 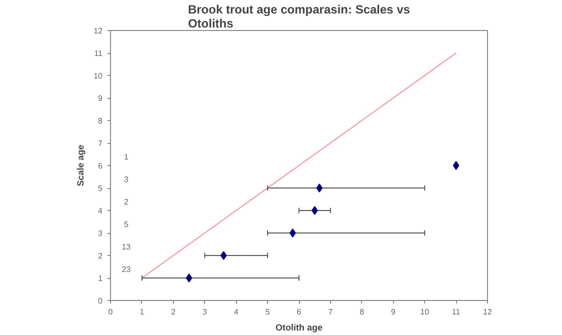 I want to click on y-tick-label: 6, so click(x=101, y=166).